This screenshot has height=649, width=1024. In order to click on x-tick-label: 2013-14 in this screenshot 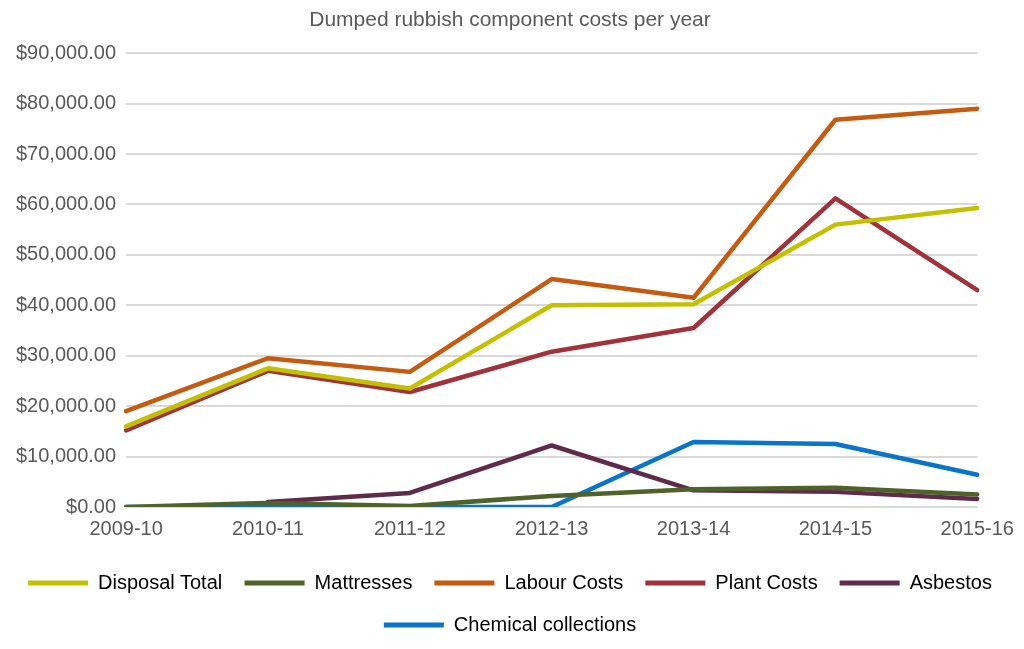, I will do `click(693, 527)`.